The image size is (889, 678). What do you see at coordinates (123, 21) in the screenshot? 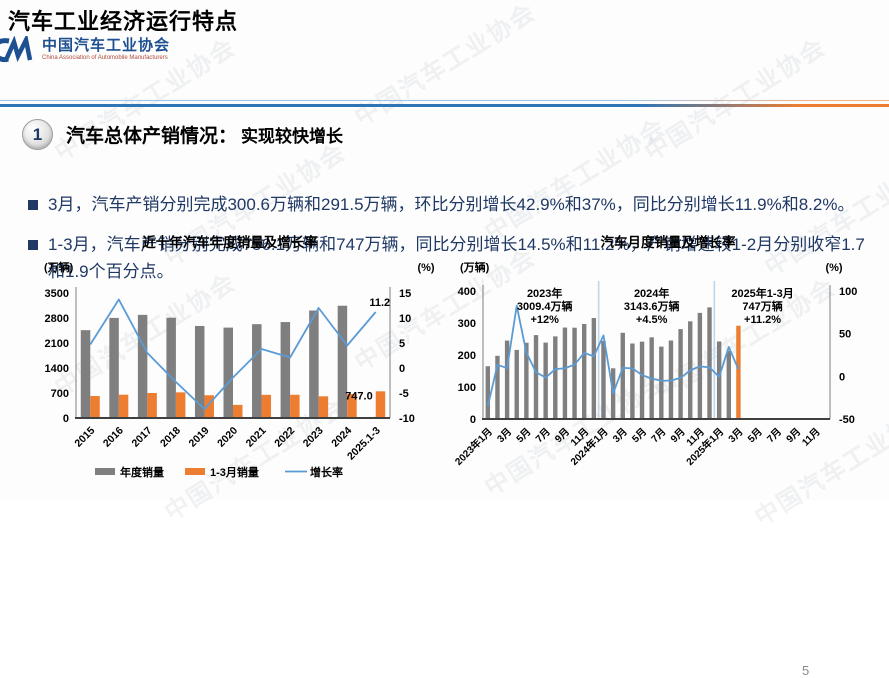
I see `page-title: 汽车工业经济运行特点` at bounding box center [123, 21].